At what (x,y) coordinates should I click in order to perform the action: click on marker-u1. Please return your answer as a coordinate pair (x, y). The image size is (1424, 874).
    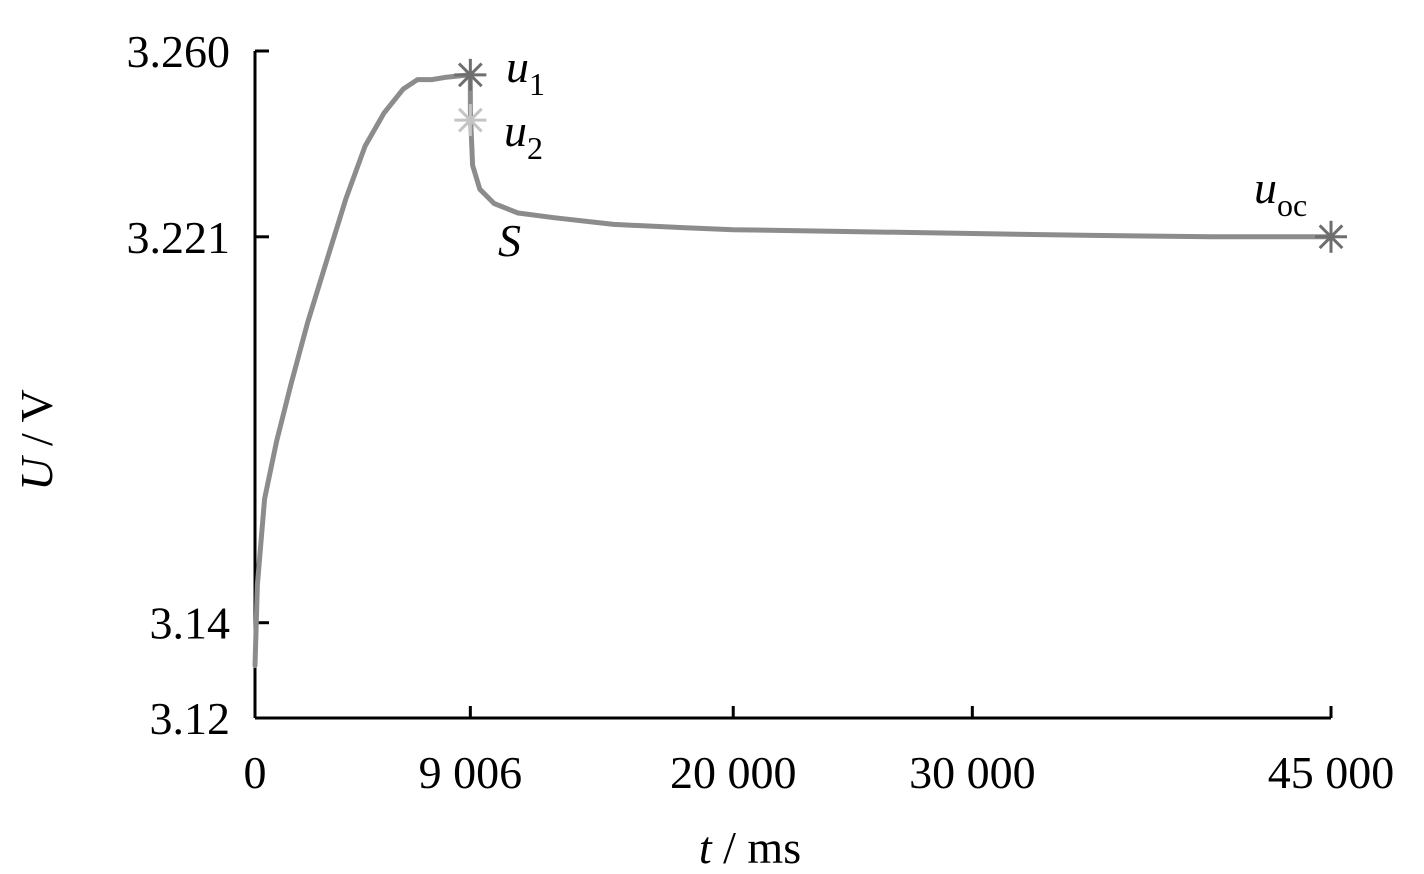
    Looking at the image, I should click on (470, 74).